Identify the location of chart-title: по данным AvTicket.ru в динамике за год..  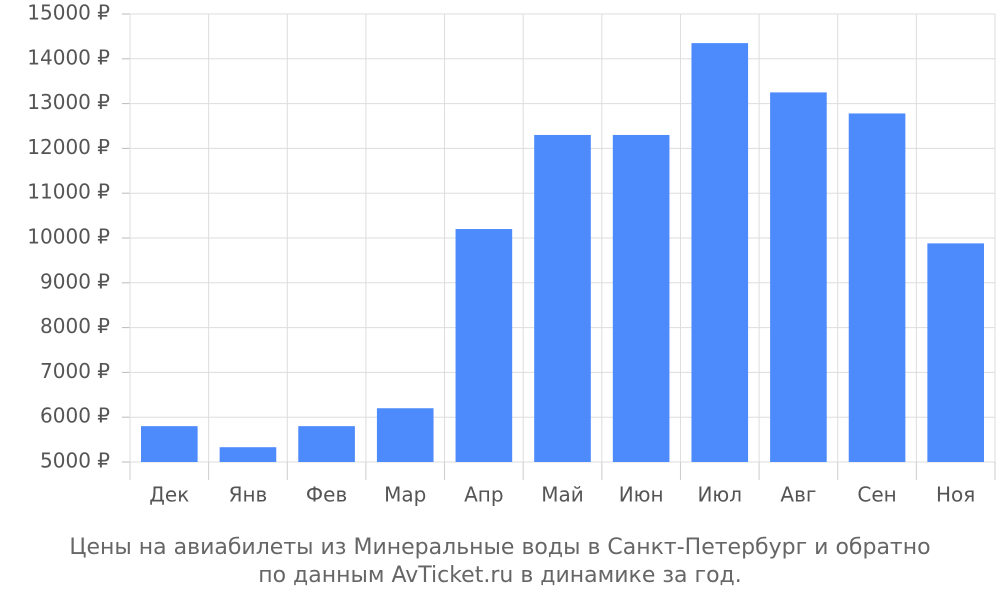
(500, 575).